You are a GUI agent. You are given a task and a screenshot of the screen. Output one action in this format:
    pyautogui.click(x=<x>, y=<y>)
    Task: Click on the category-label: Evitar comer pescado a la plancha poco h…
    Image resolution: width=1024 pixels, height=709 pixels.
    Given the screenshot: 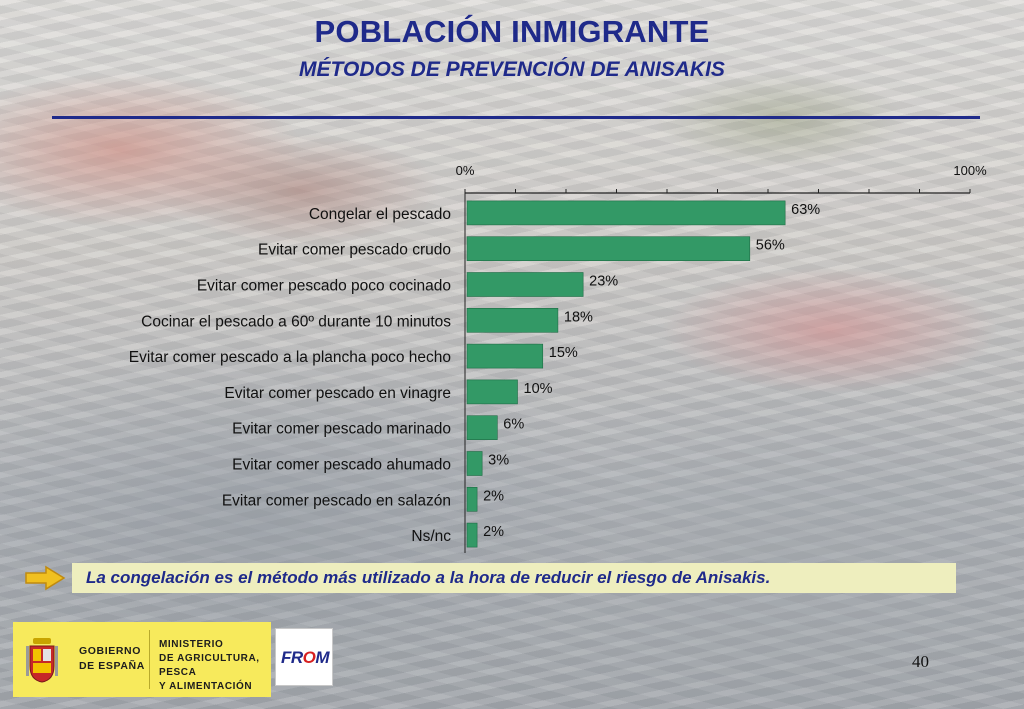 What is the action you would take?
    pyautogui.click(x=290, y=357)
    